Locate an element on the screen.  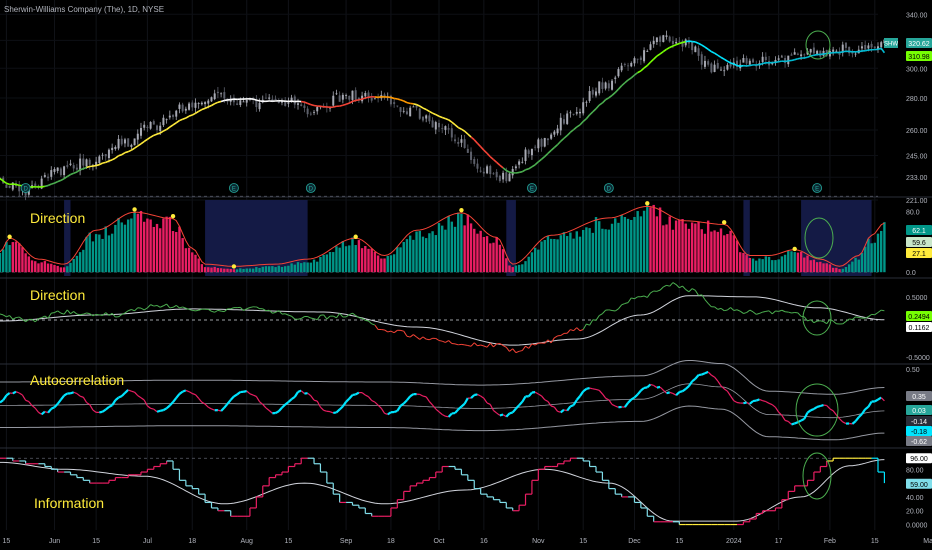
event-marker-label-5: E is located at coordinates (817, 190).